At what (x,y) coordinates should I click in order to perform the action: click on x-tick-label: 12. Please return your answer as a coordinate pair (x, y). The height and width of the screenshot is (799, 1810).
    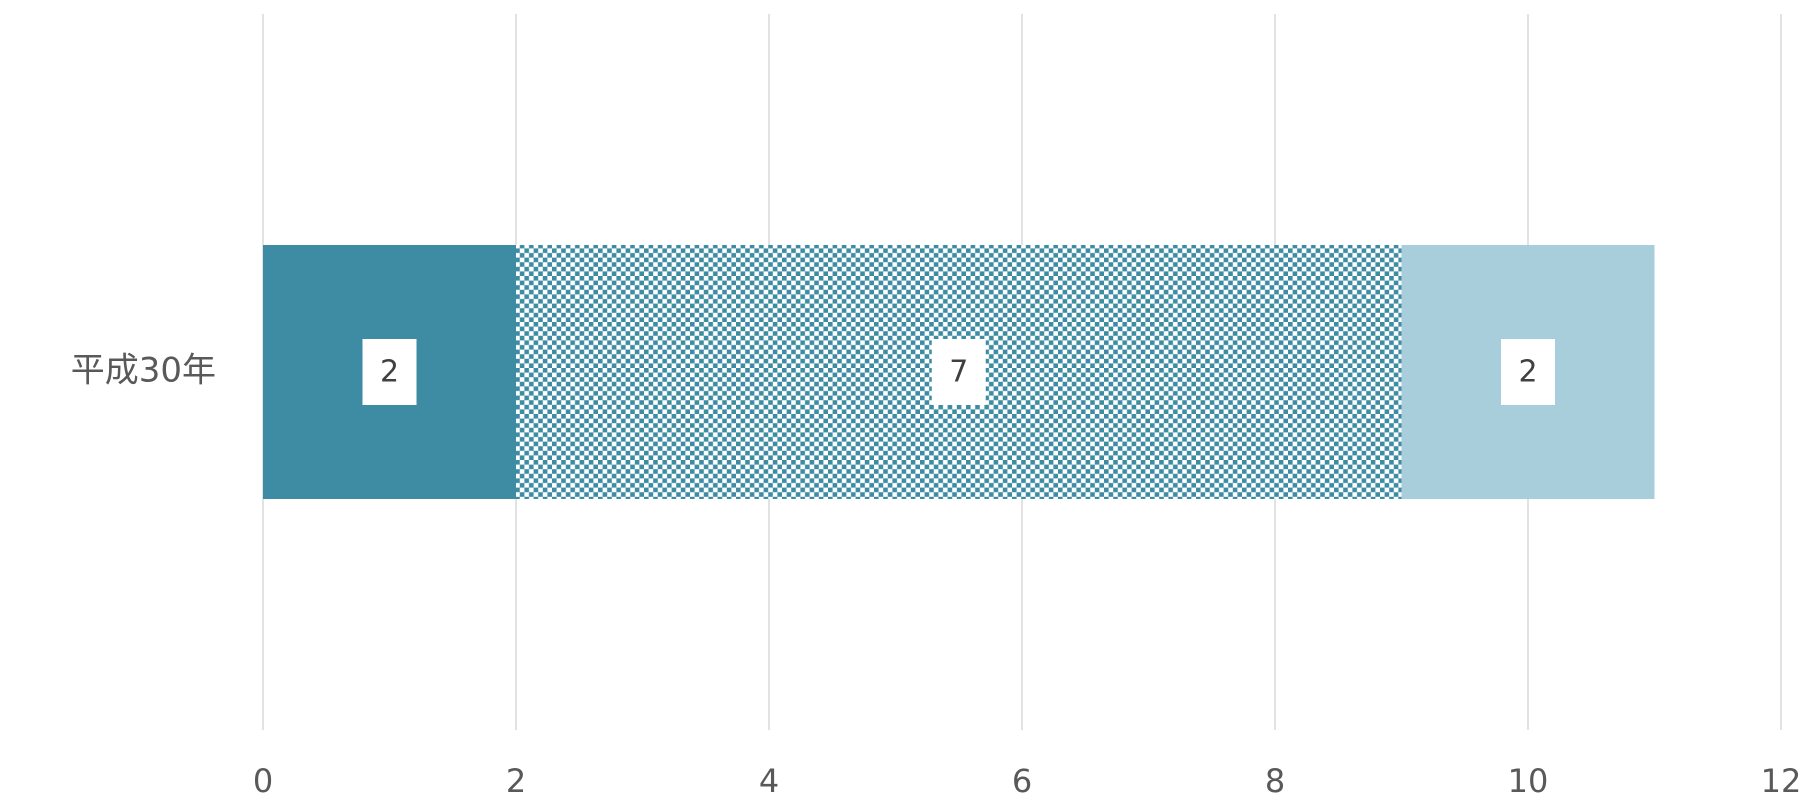
    Looking at the image, I should click on (1781, 780).